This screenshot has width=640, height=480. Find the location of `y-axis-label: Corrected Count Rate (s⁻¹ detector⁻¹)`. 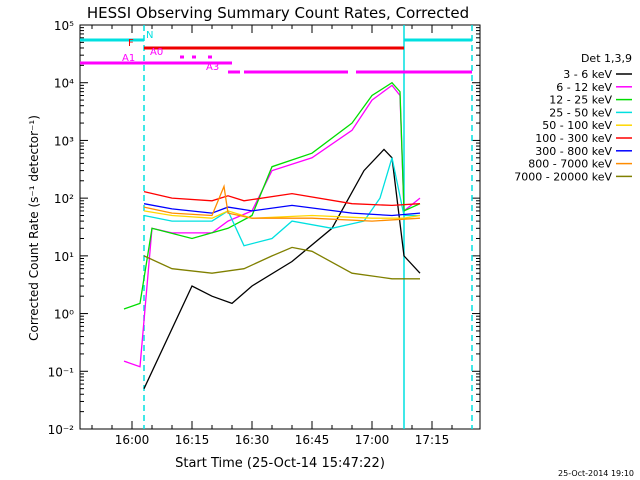

y-axis-label: Corrected Count Rate (s⁻¹ detector⁻¹) is located at coordinates (34, 228).